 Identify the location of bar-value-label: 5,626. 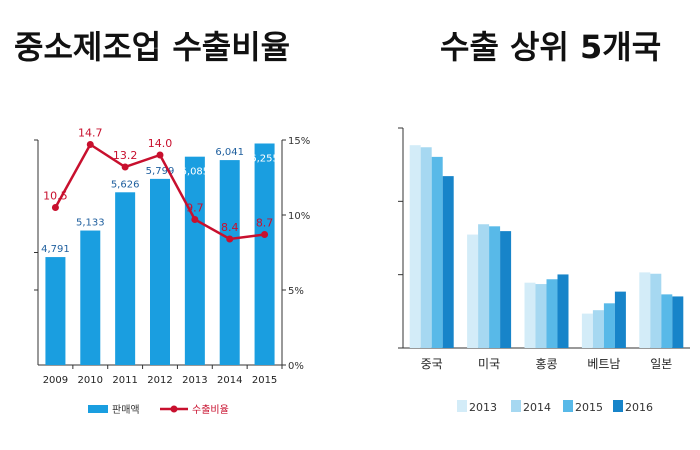
(125, 184).